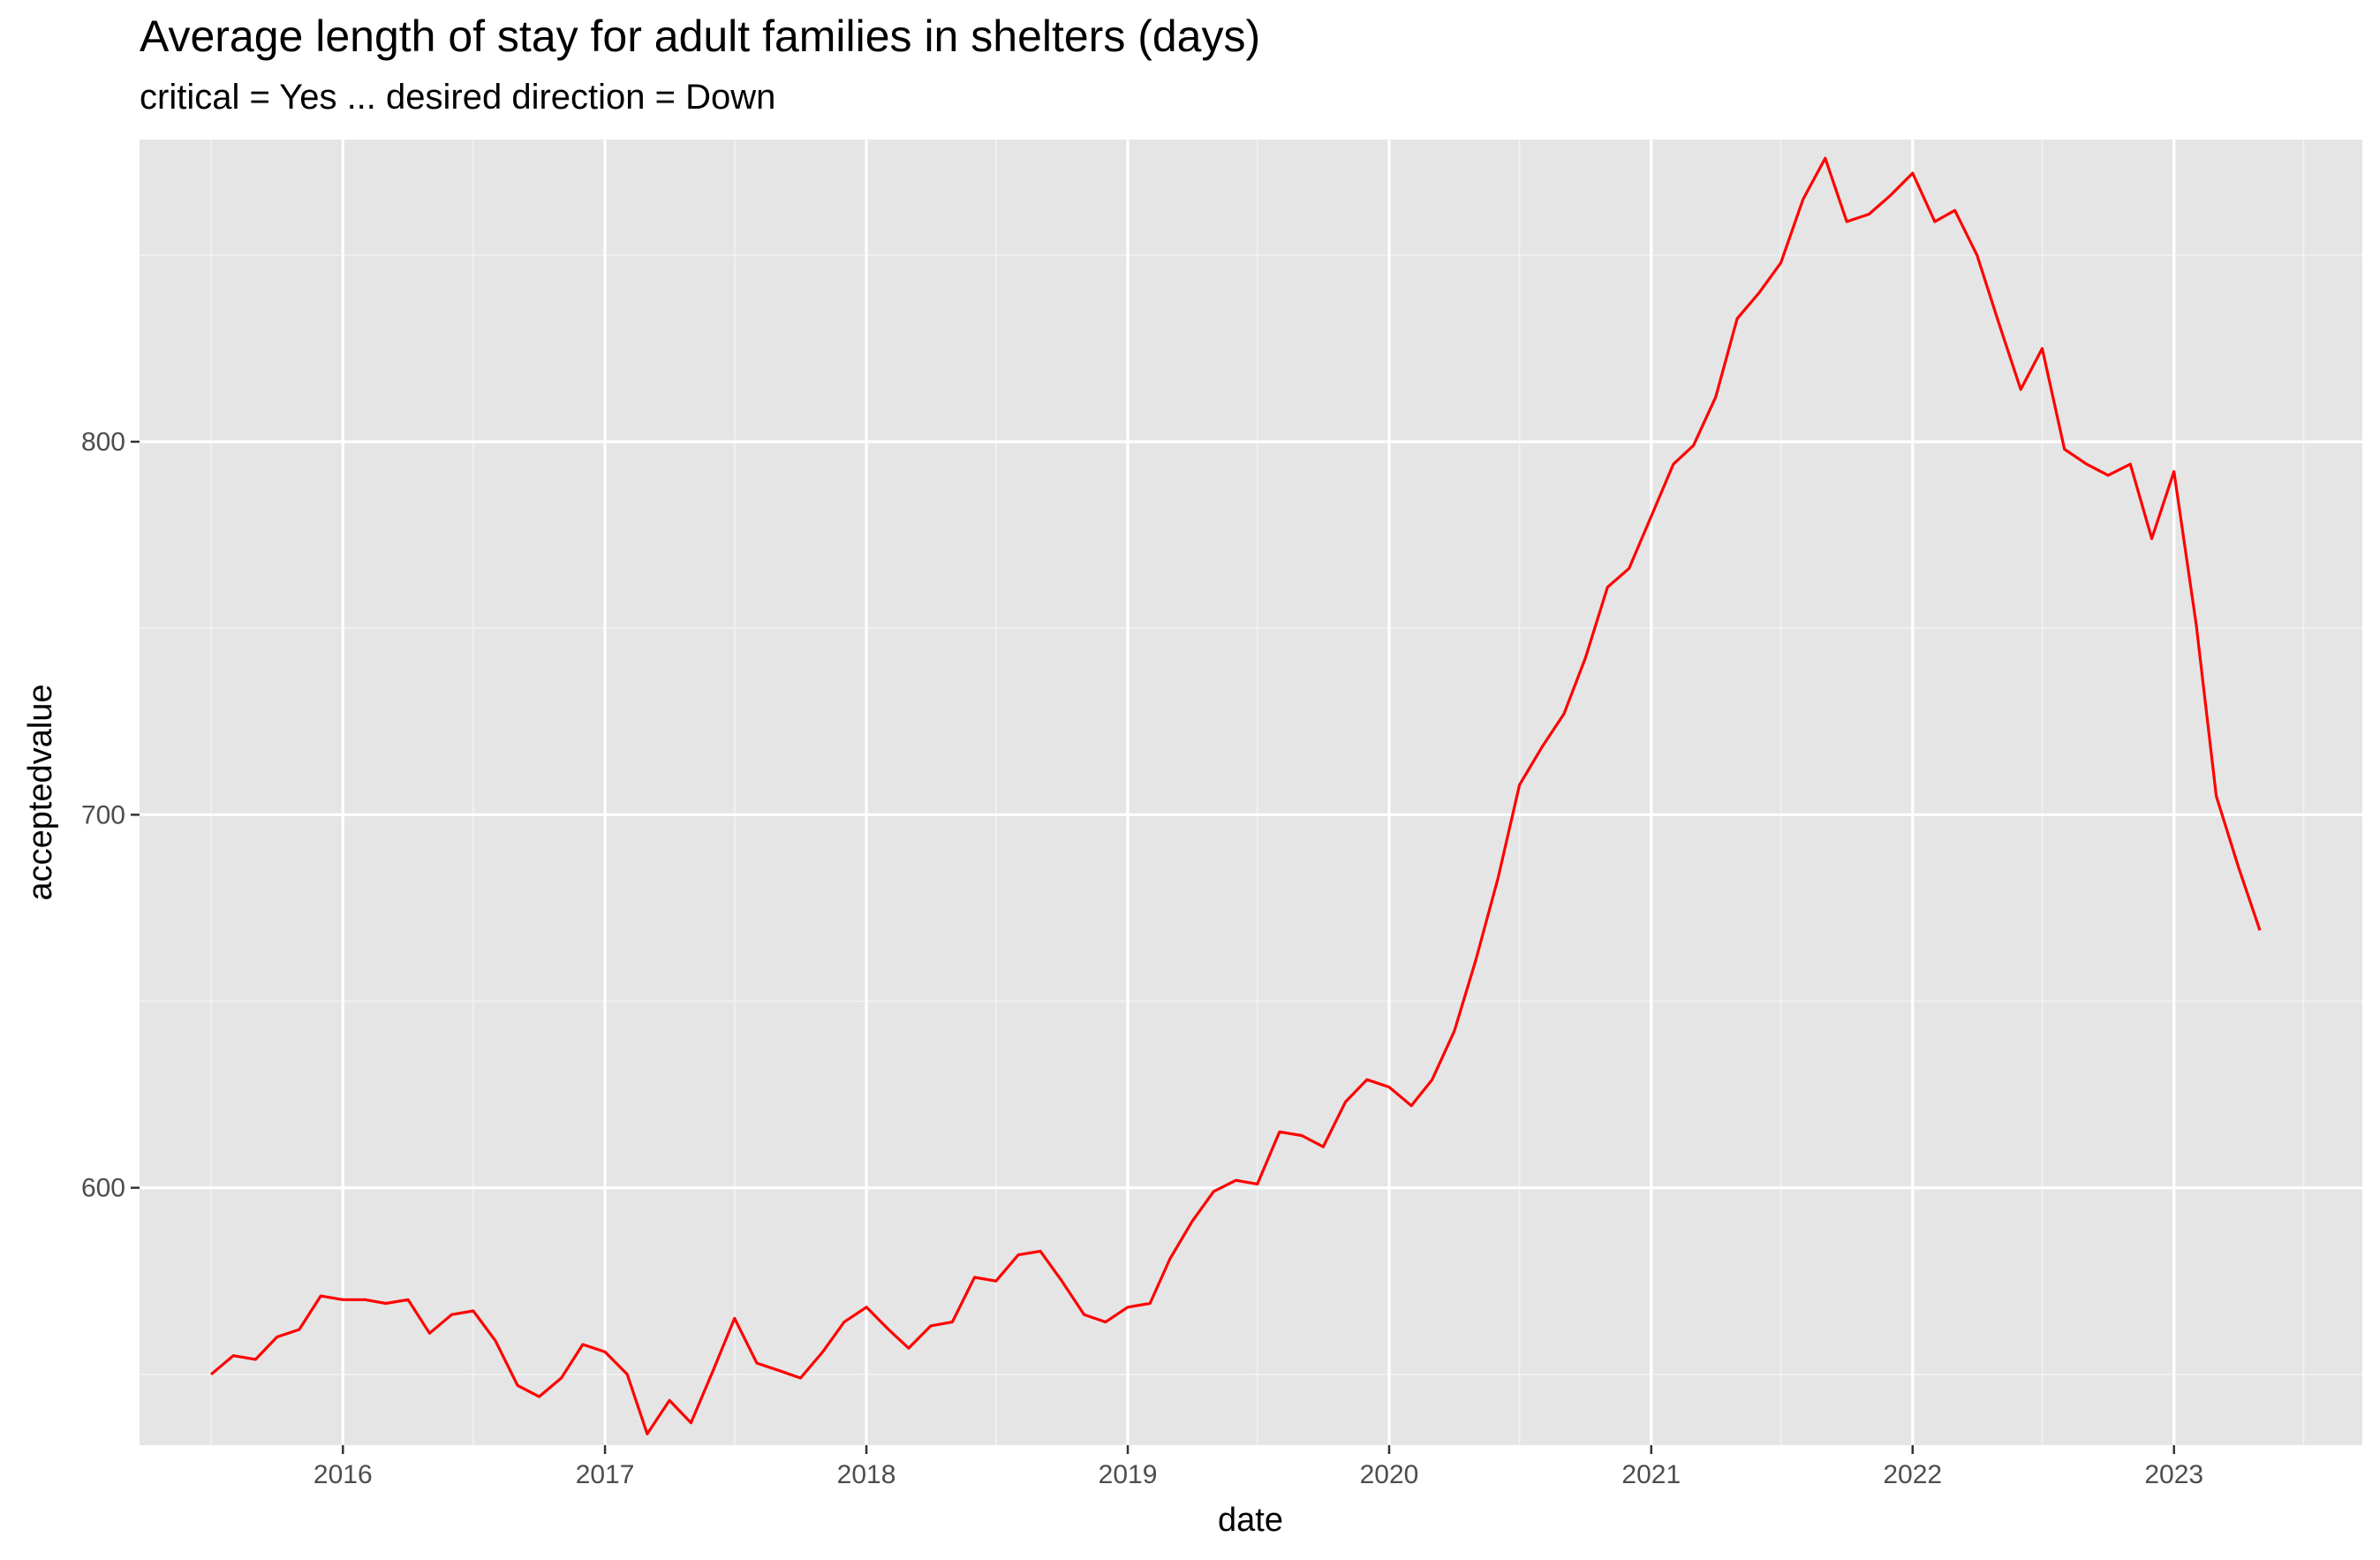  What do you see at coordinates (1389, 1474) in the screenshot?
I see `x-tick-label: 2020` at bounding box center [1389, 1474].